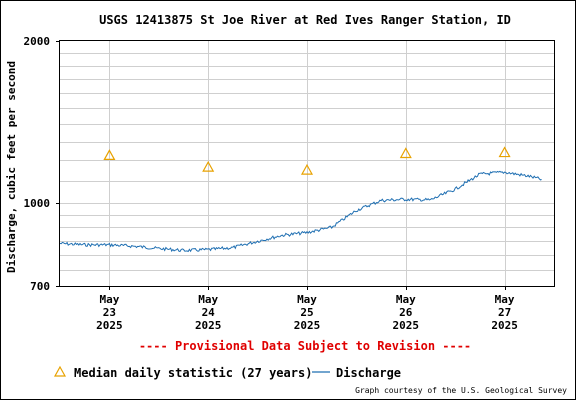  I want to click on x-tick-label: 25, so click(306, 312).